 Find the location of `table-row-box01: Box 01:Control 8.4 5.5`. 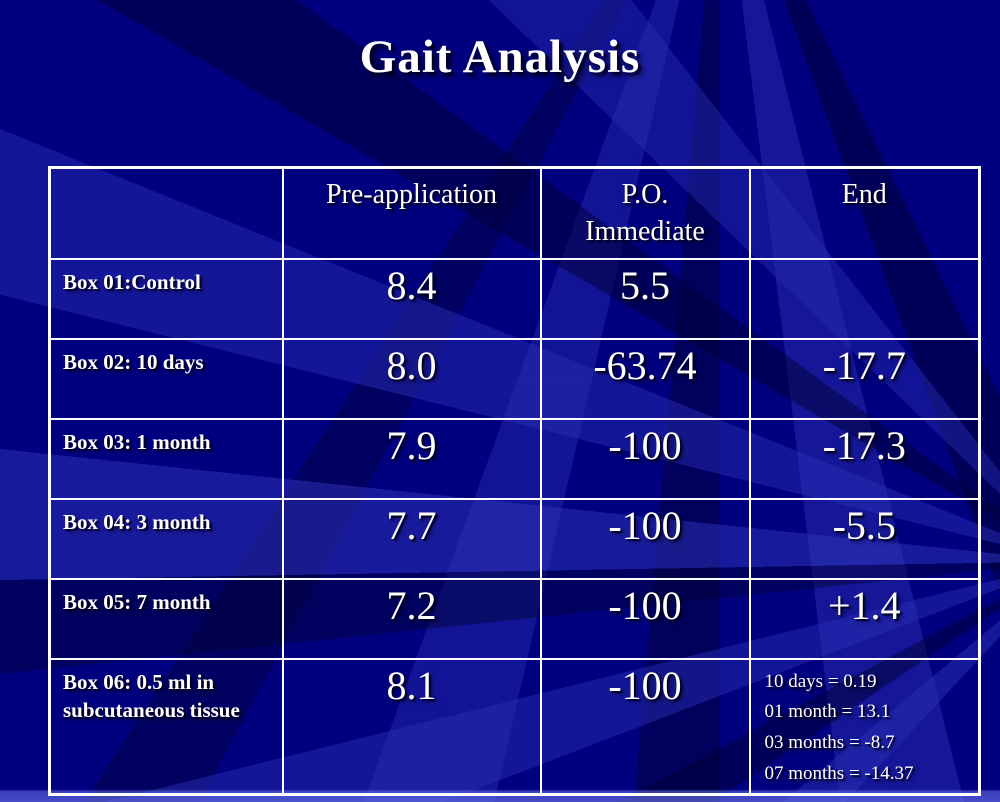

table-row-box01: Box 01:Control 8.4 5.5 is located at coordinates (514, 298).